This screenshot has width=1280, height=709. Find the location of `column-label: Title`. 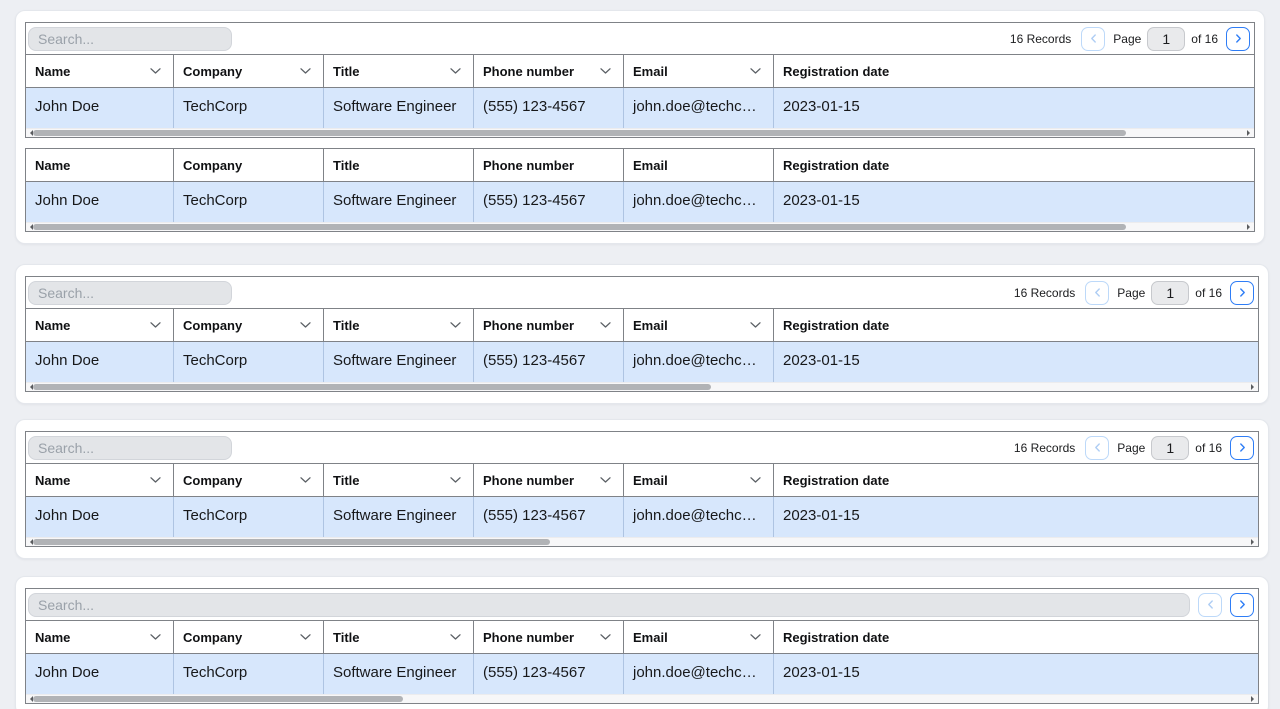

column-label: Title is located at coordinates (346, 325).